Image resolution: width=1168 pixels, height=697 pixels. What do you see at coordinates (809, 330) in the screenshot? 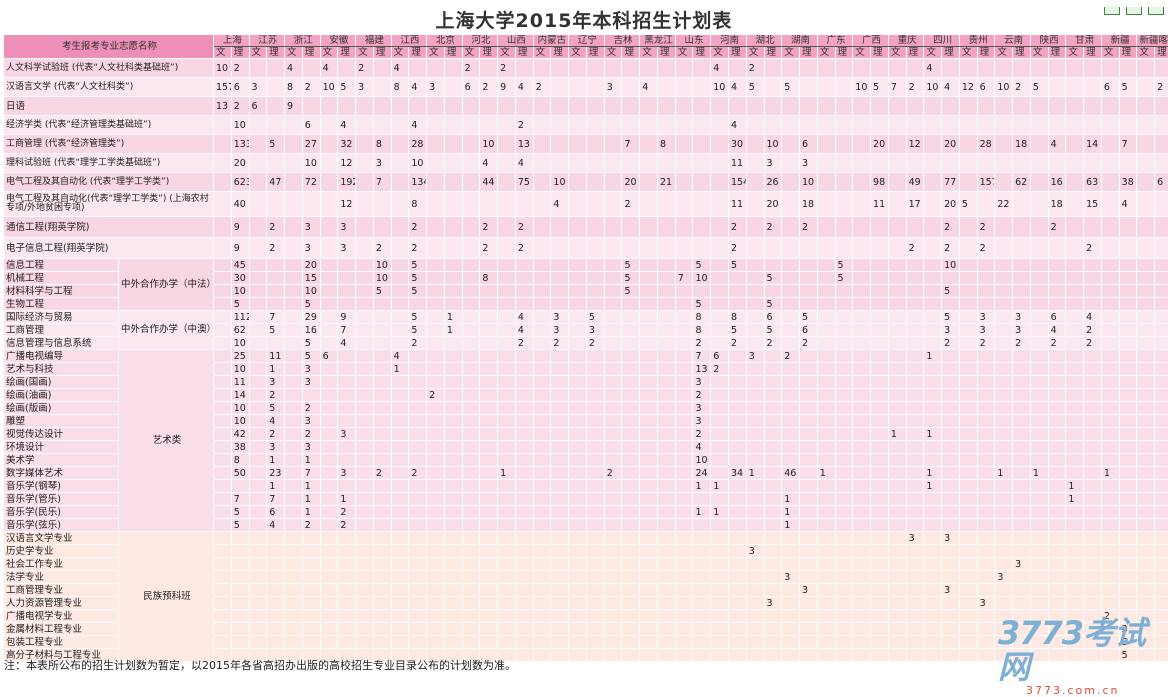
I see `plan-cell: 6` at bounding box center [809, 330].